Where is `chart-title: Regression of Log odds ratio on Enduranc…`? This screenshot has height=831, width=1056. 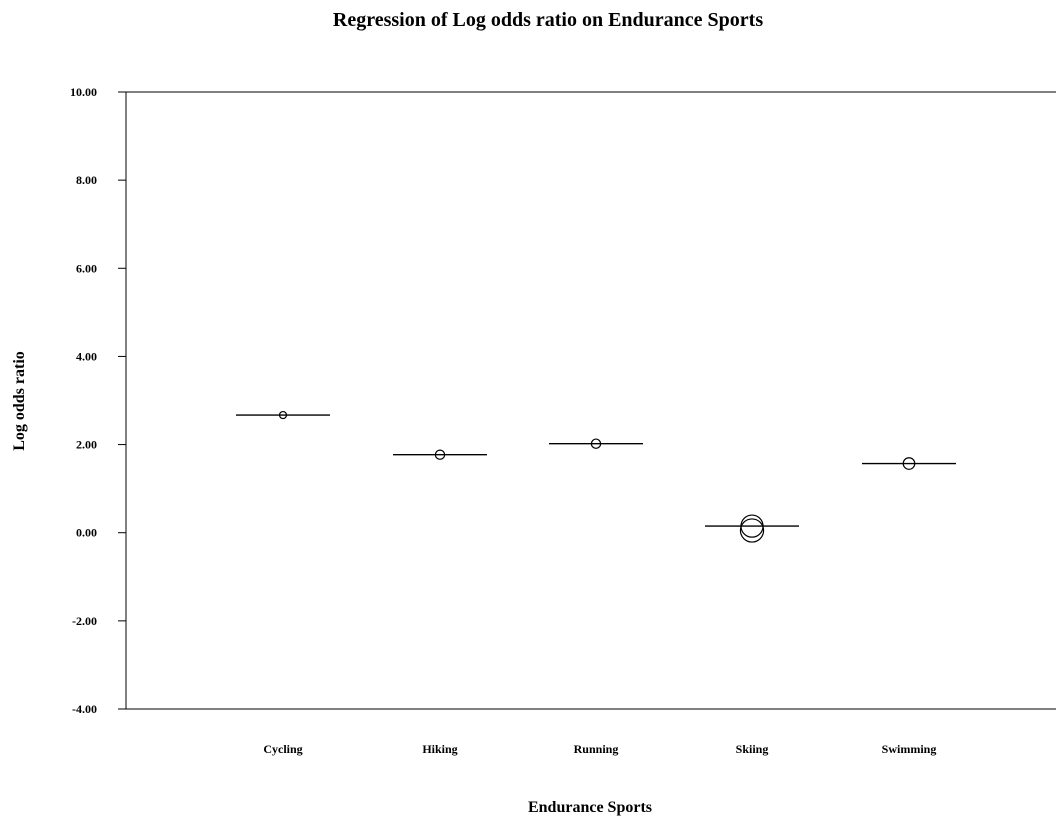
chart-title: Regression of Log odds ratio on Enduranc… is located at coordinates (548, 20).